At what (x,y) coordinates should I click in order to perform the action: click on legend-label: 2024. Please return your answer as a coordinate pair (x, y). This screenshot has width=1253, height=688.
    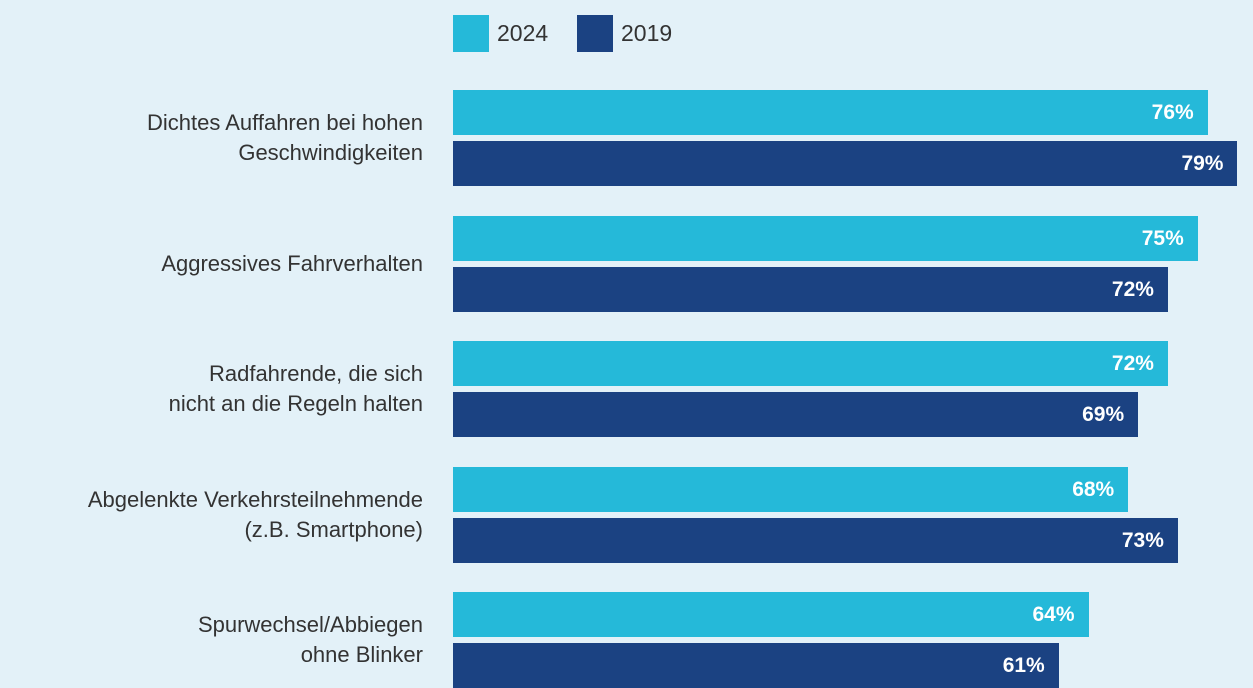
    Looking at the image, I should click on (523, 33).